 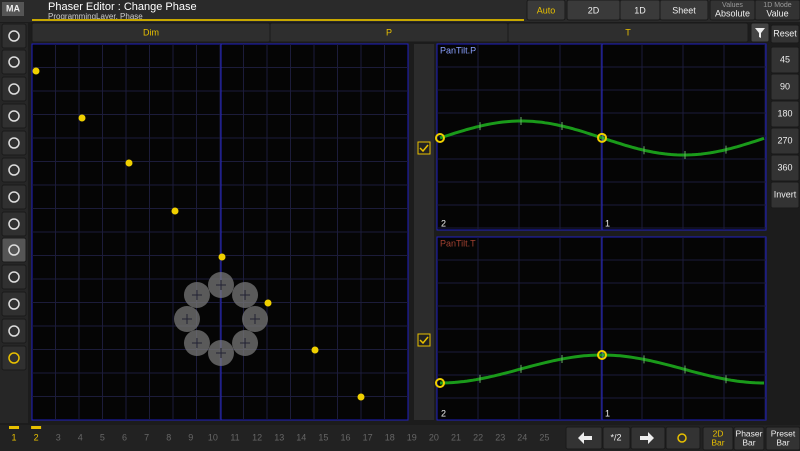 I want to click on step-label: 18, so click(x=390, y=437).